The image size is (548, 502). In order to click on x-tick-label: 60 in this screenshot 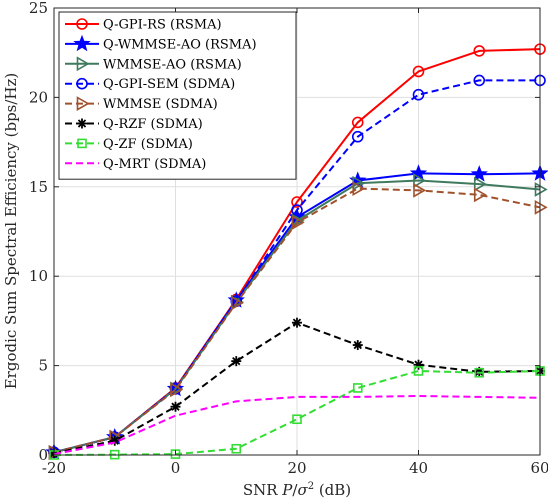, I will do `click(539, 468)`.